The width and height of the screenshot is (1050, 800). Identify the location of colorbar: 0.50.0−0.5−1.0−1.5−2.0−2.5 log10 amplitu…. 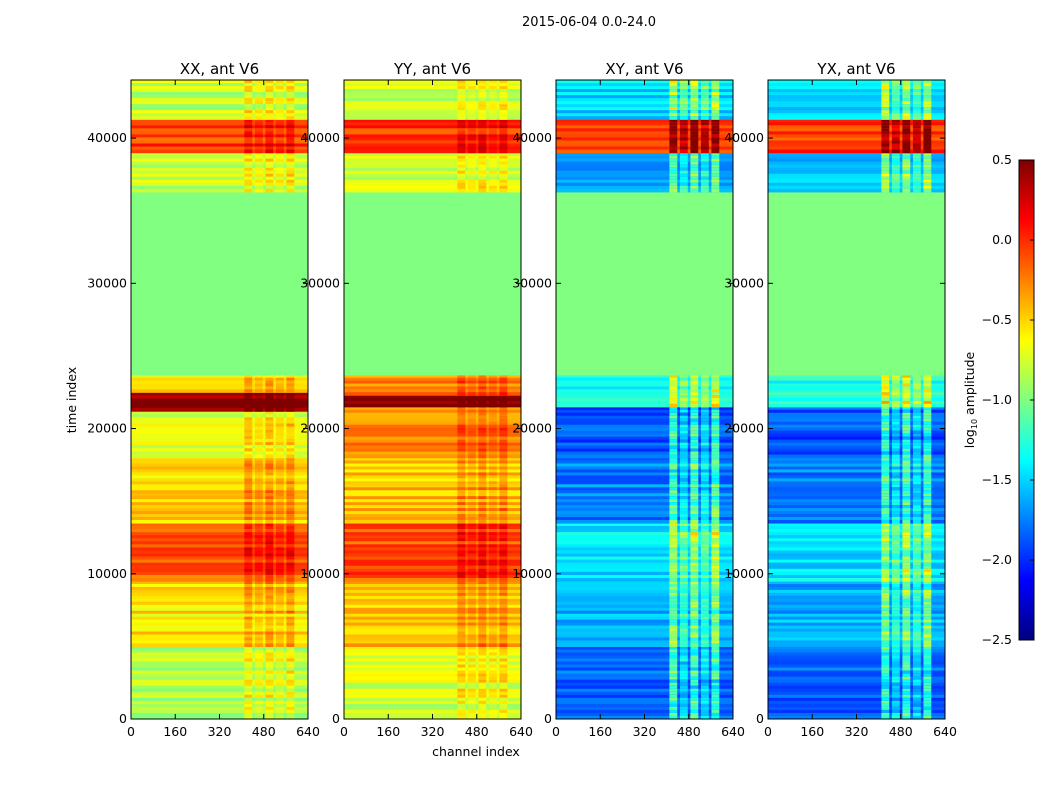
(998, 399).